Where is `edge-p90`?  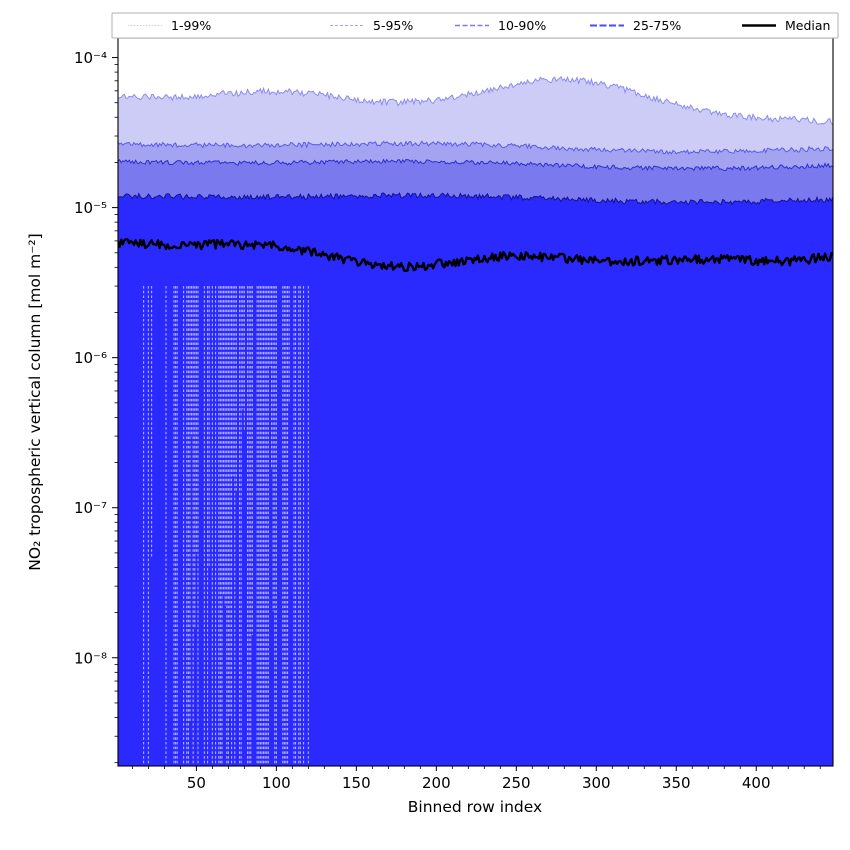 edge-p90 is located at coordinates (475, 165).